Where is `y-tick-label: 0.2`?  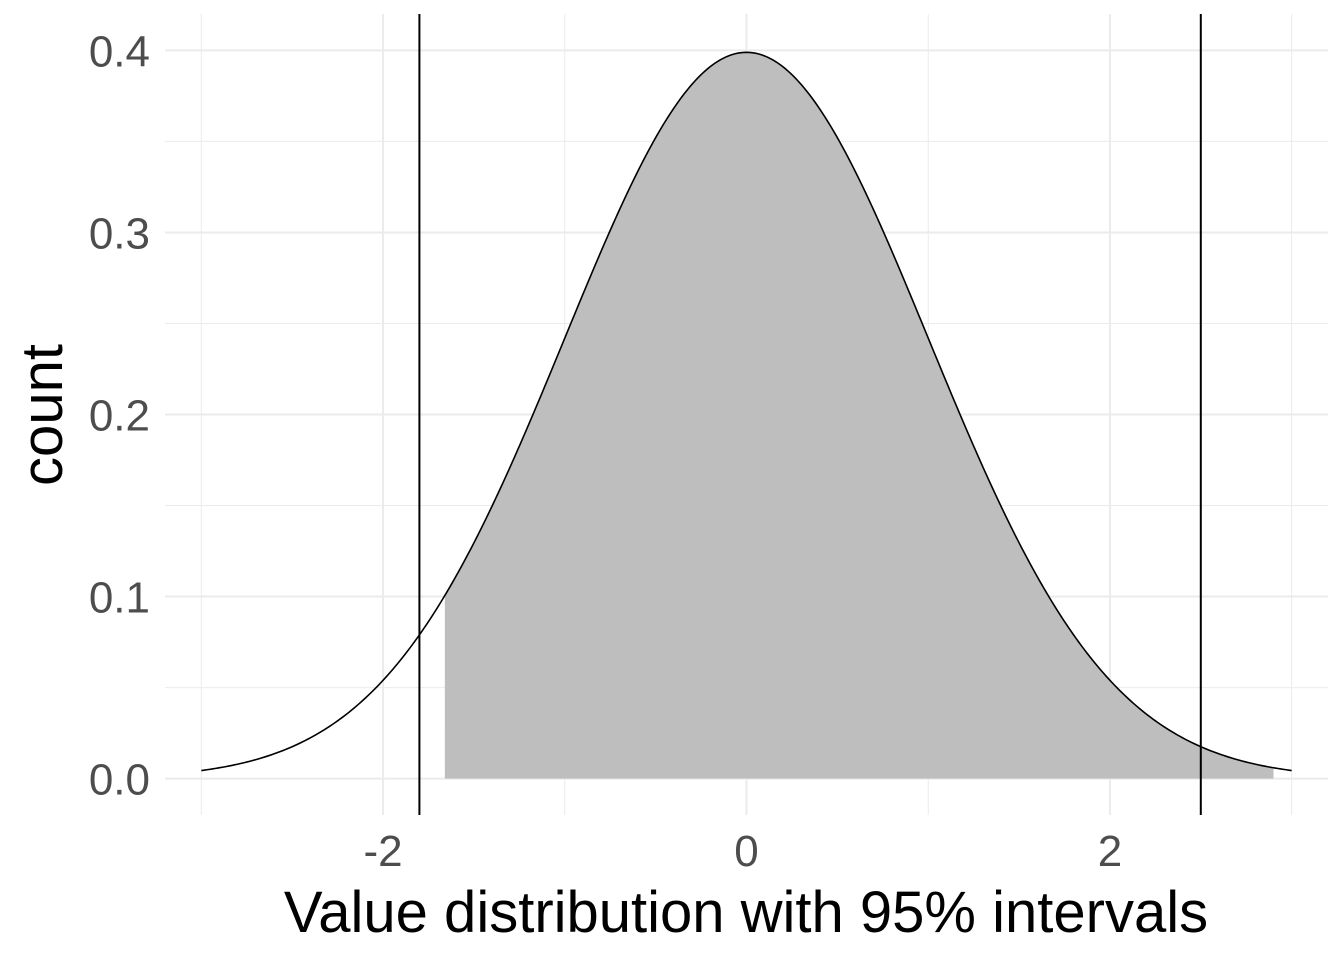 y-tick-label: 0.2 is located at coordinates (119, 416).